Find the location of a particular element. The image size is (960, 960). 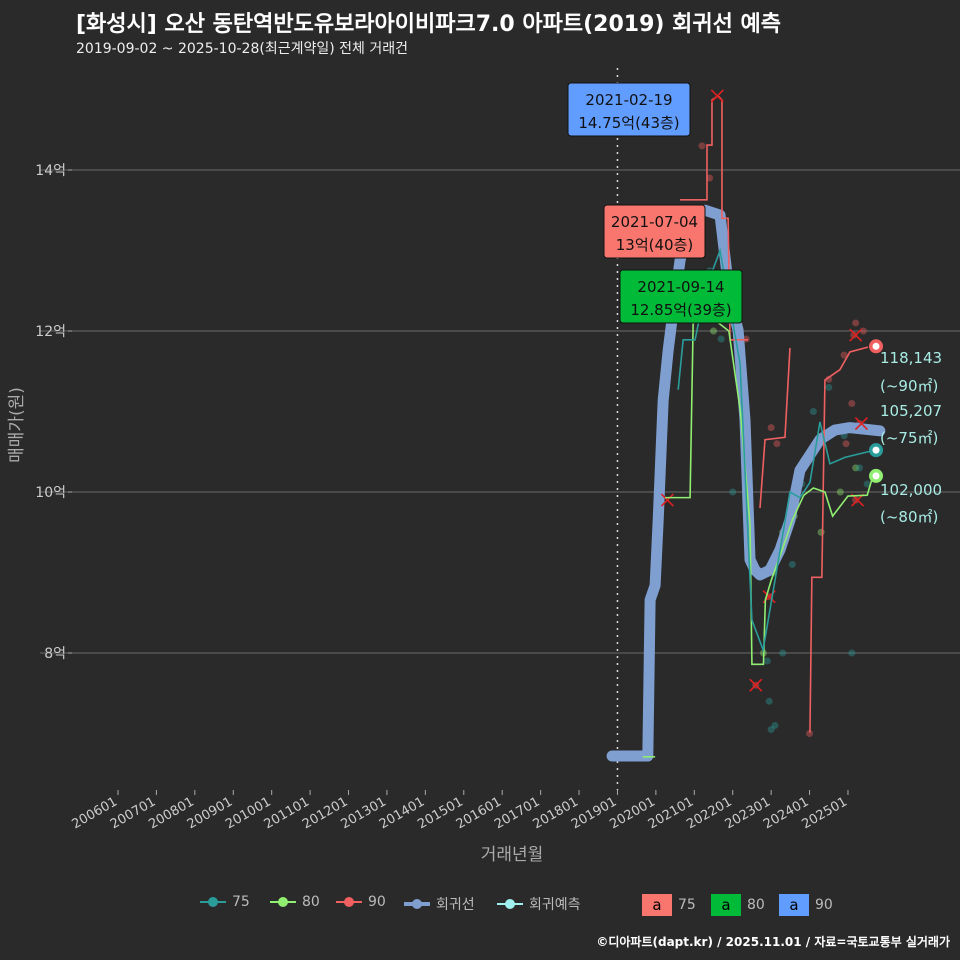

end-value-label: 105,207 is located at coordinates (911, 411).